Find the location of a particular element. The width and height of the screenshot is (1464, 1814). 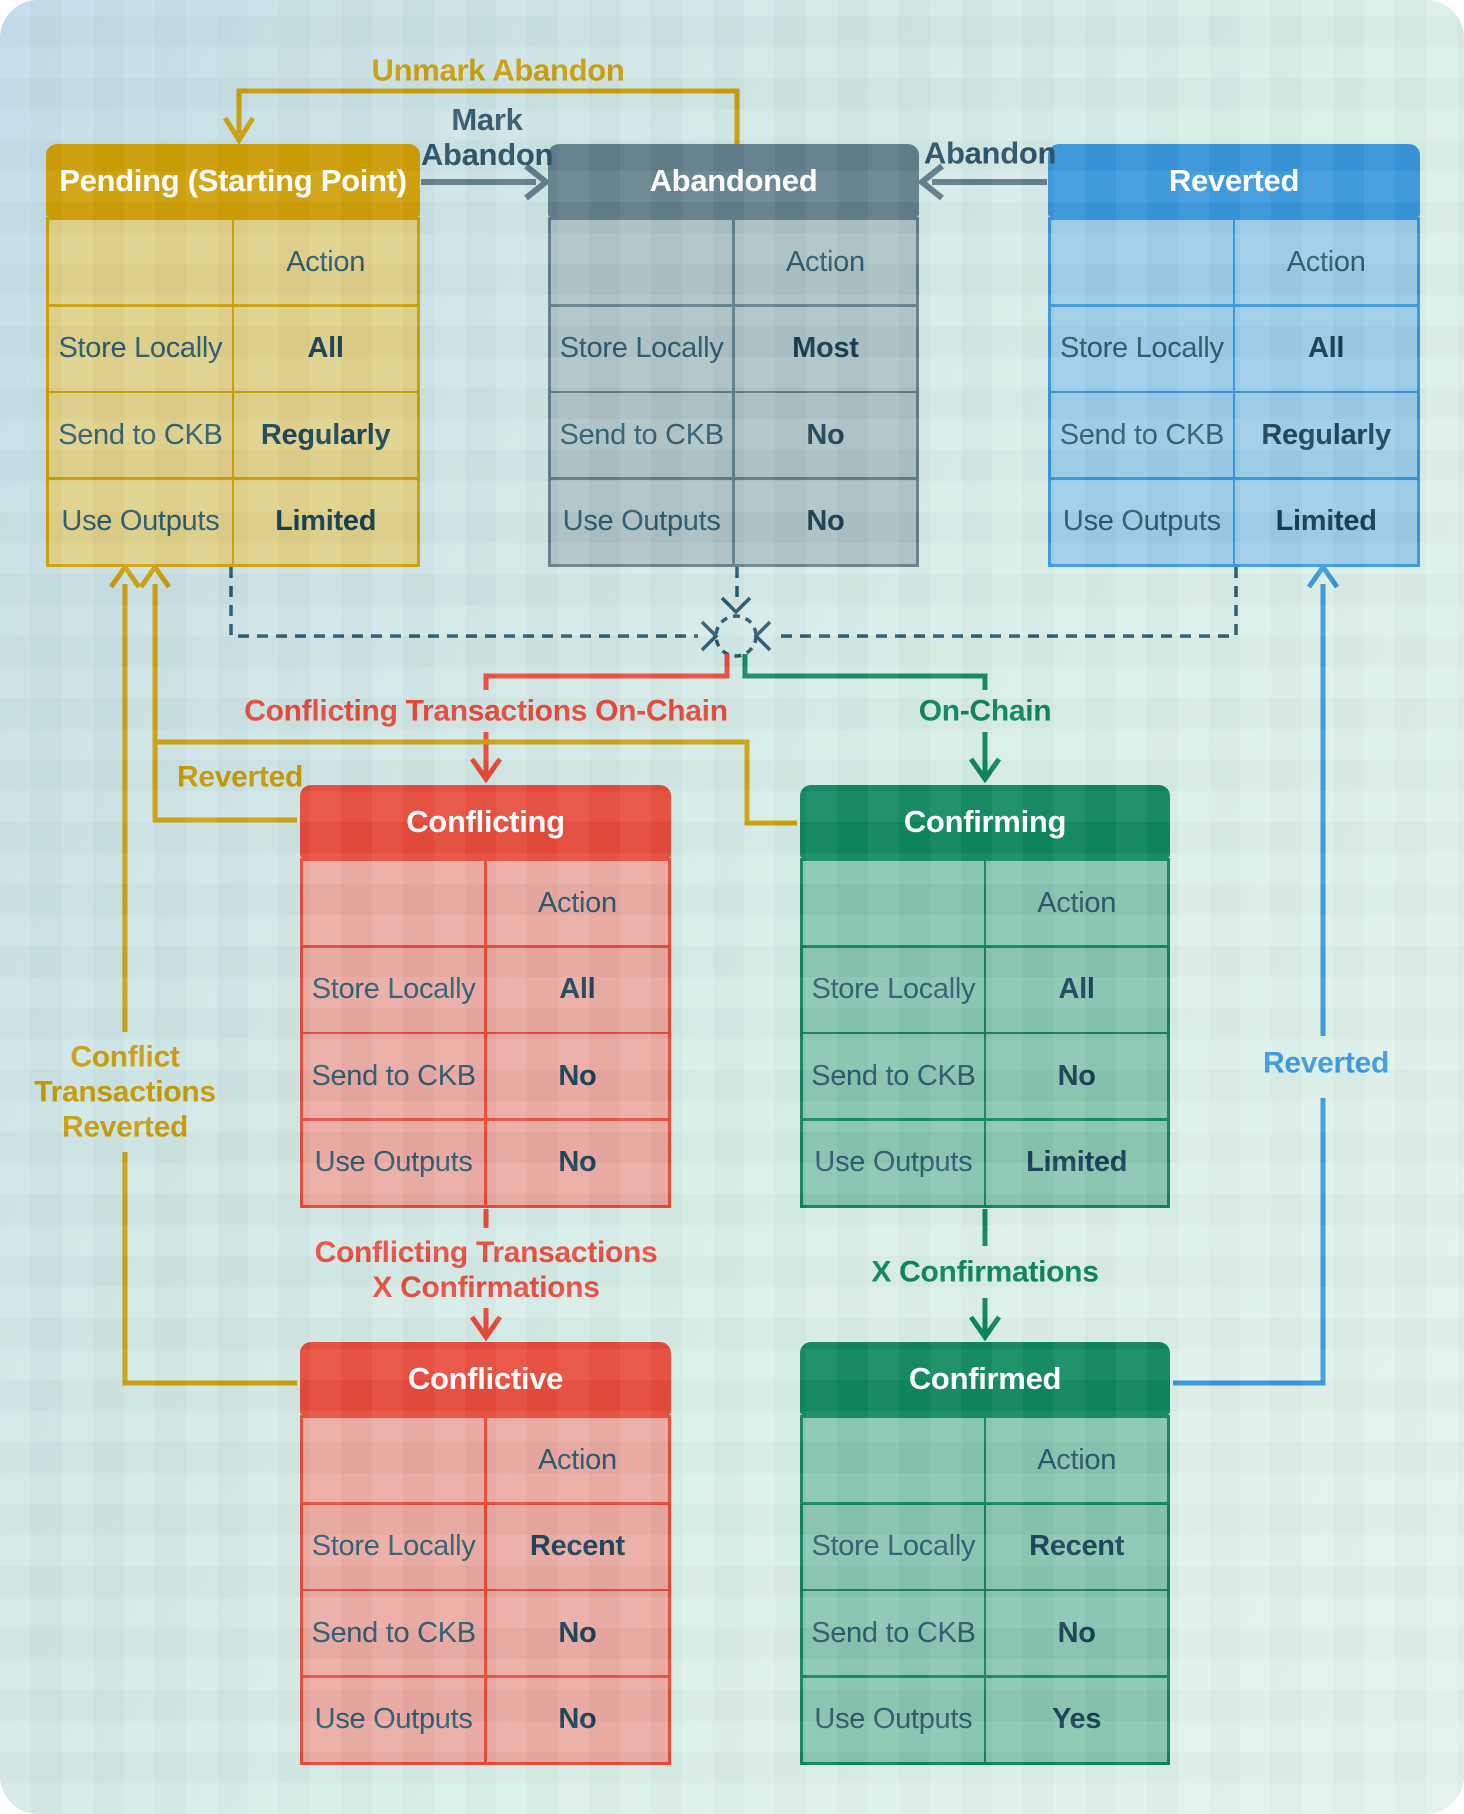

conflicting-x-line1: Conflicting Transactions is located at coordinates (486, 1252).